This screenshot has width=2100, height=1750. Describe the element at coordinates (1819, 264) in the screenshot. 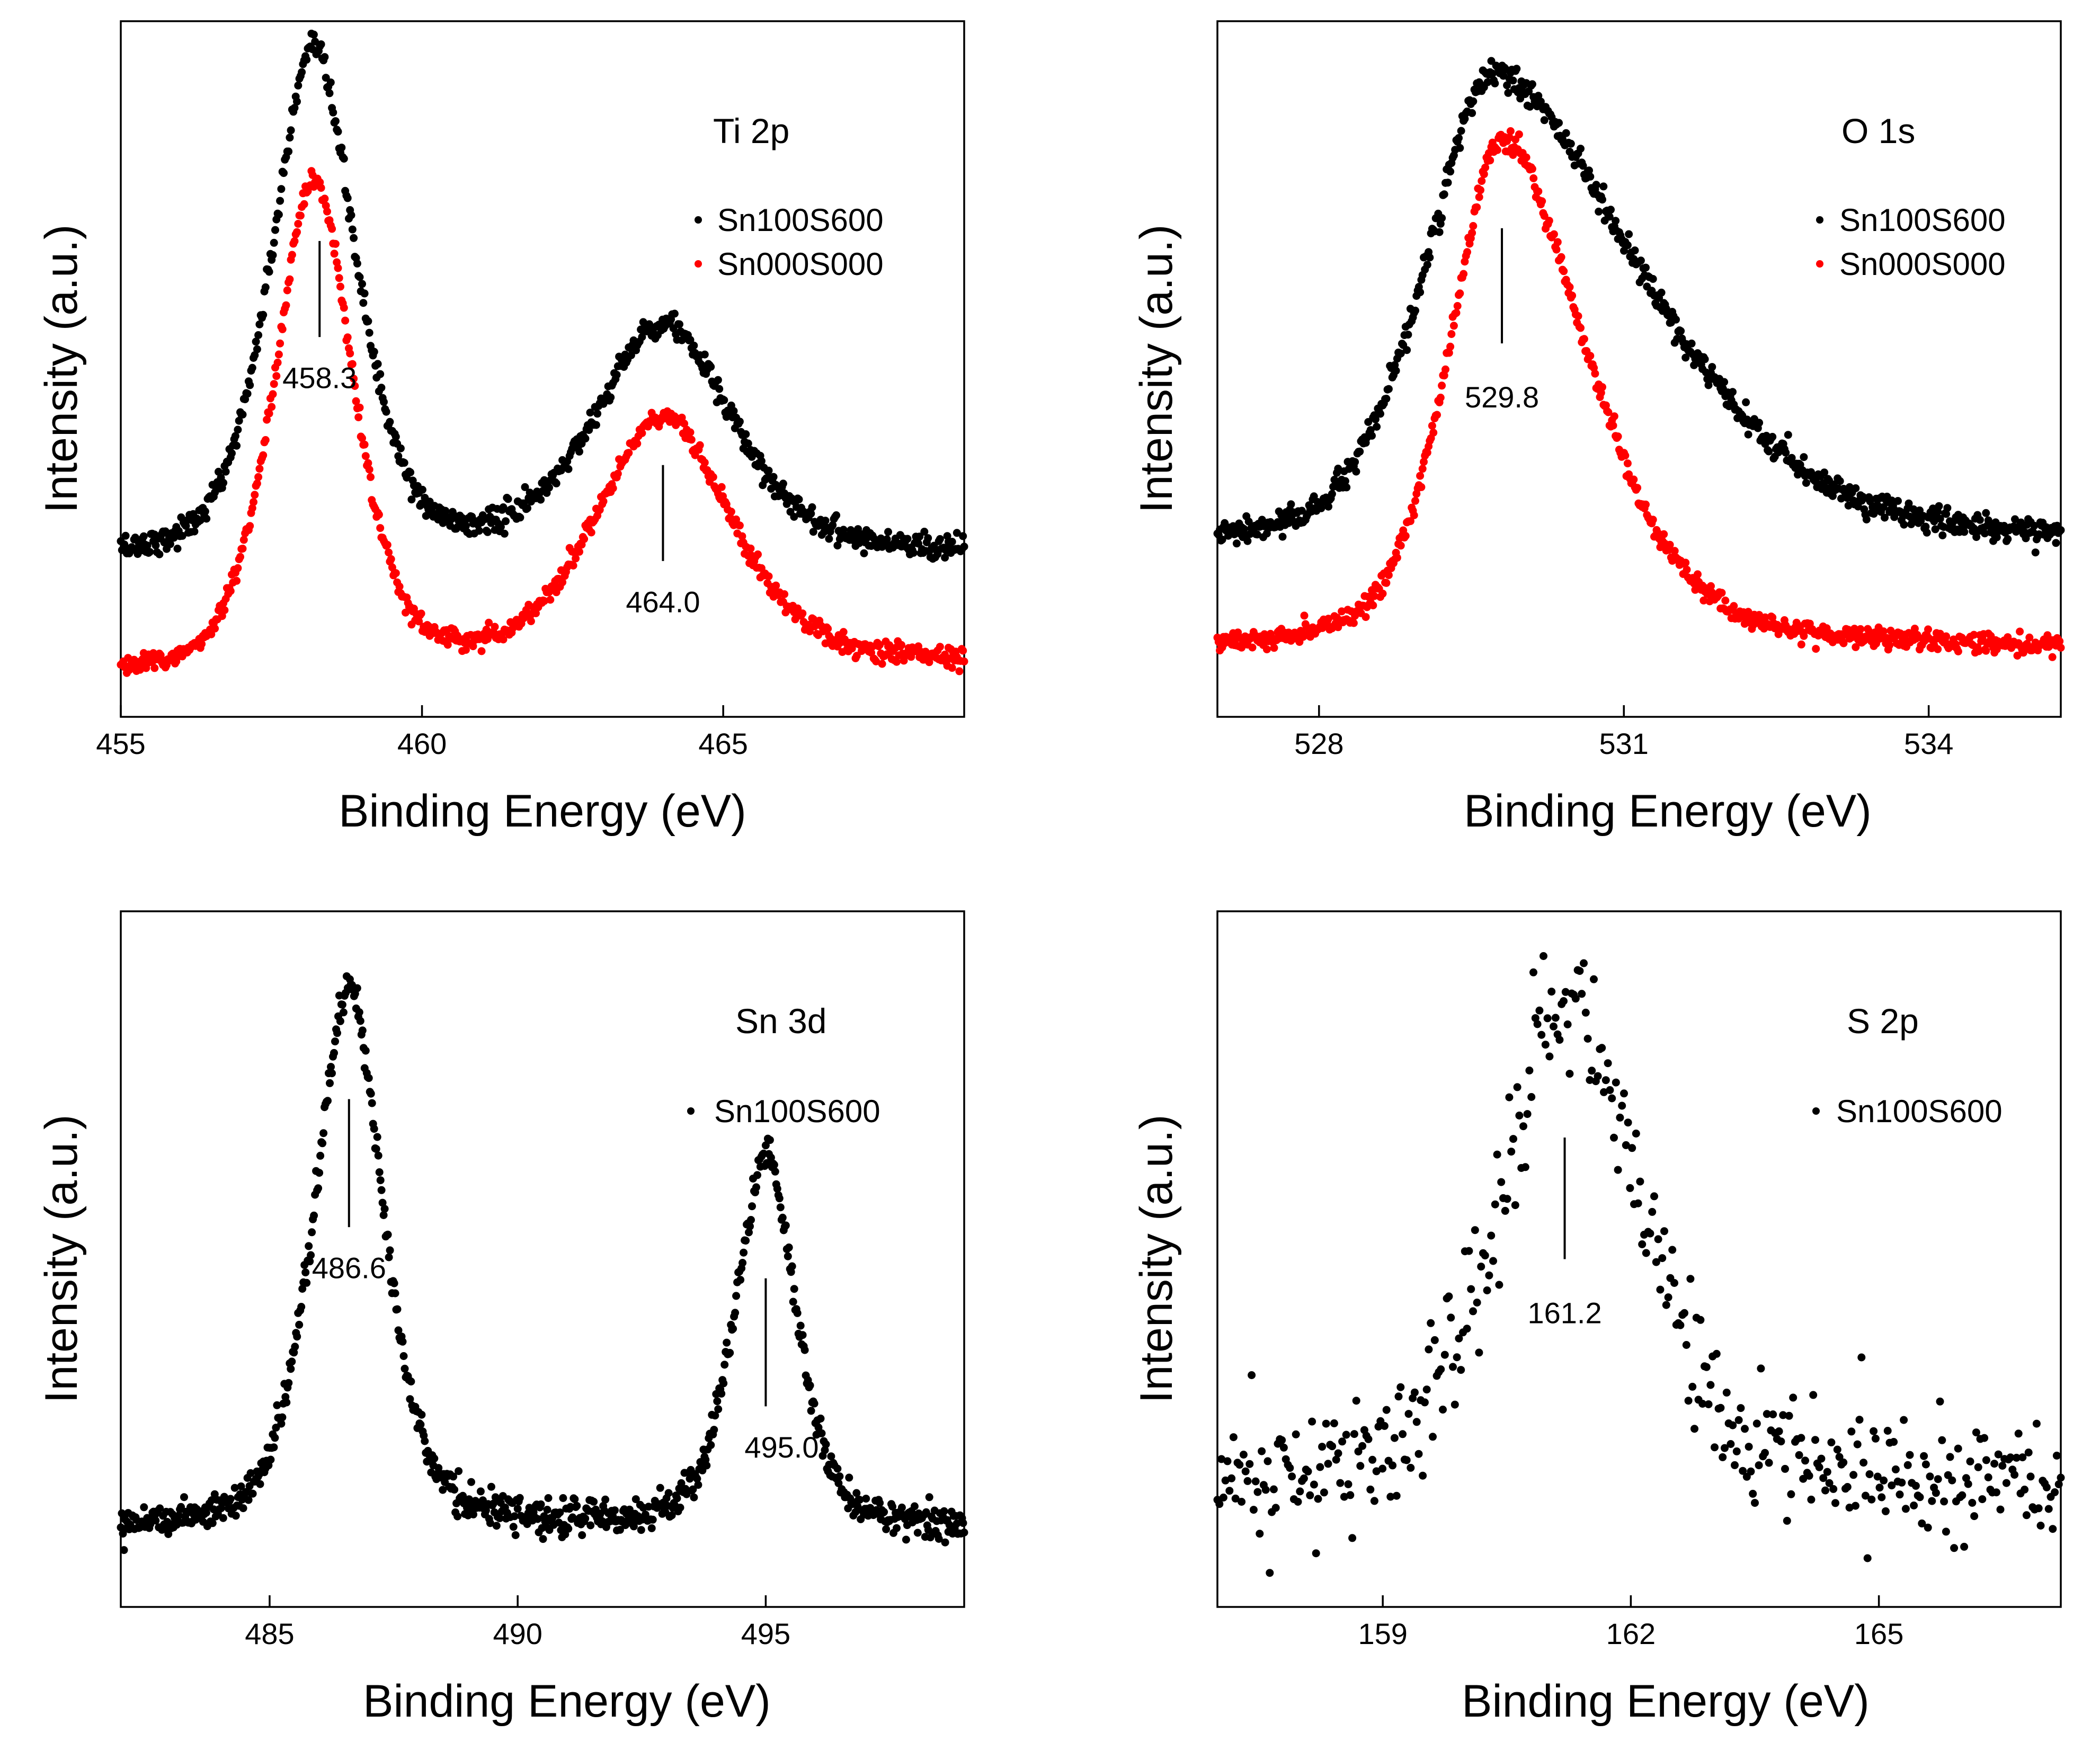

I see `legend-marker-sn000s000` at that location.